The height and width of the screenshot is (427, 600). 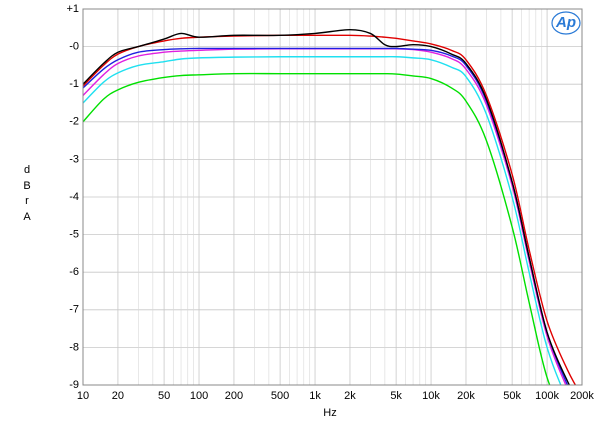 What do you see at coordinates (512, 396) in the screenshot?
I see `x-tick-label: 50k` at bounding box center [512, 396].